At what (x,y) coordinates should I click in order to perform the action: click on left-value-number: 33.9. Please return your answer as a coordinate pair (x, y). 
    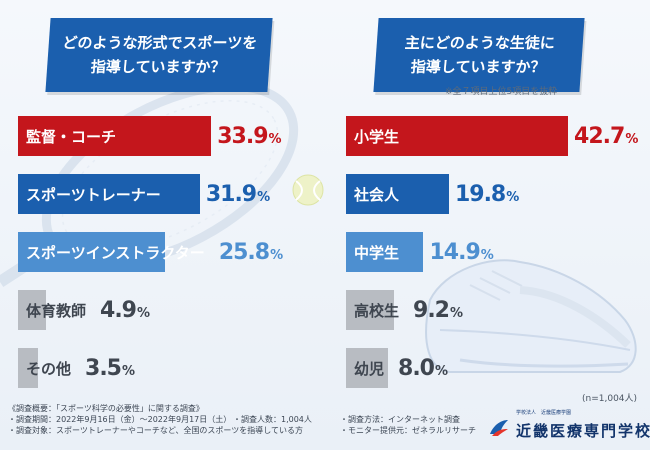
    Looking at the image, I should click on (242, 136).